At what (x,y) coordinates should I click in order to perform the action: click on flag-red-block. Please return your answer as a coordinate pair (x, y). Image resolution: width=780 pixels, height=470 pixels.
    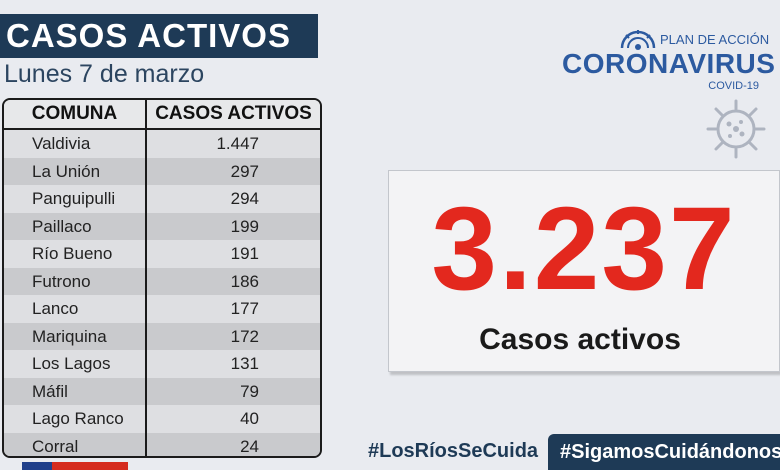
    Looking at the image, I should click on (90, 466).